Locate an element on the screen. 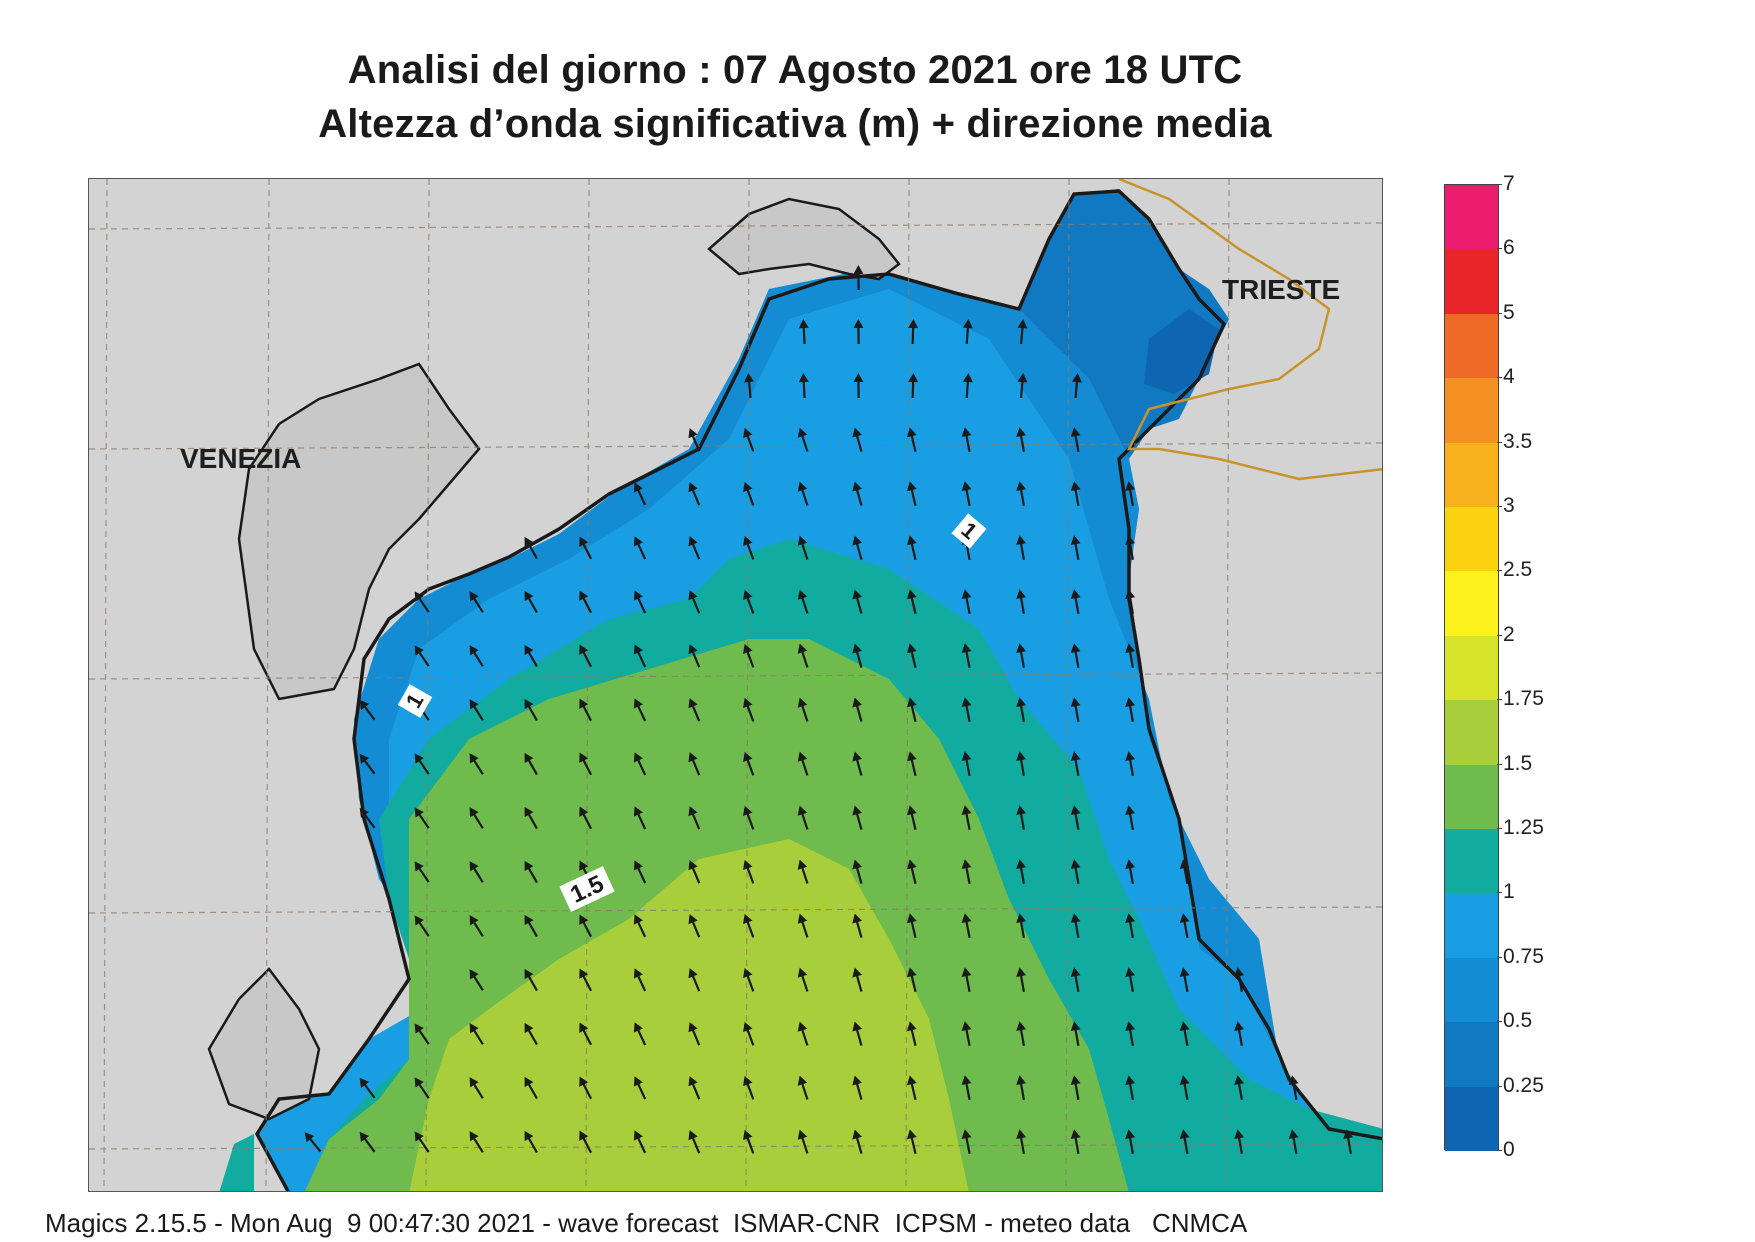 This screenshot has height=1242, width=1755. city-label-venezia: VENEZIA is located at coordinates (241, 458).